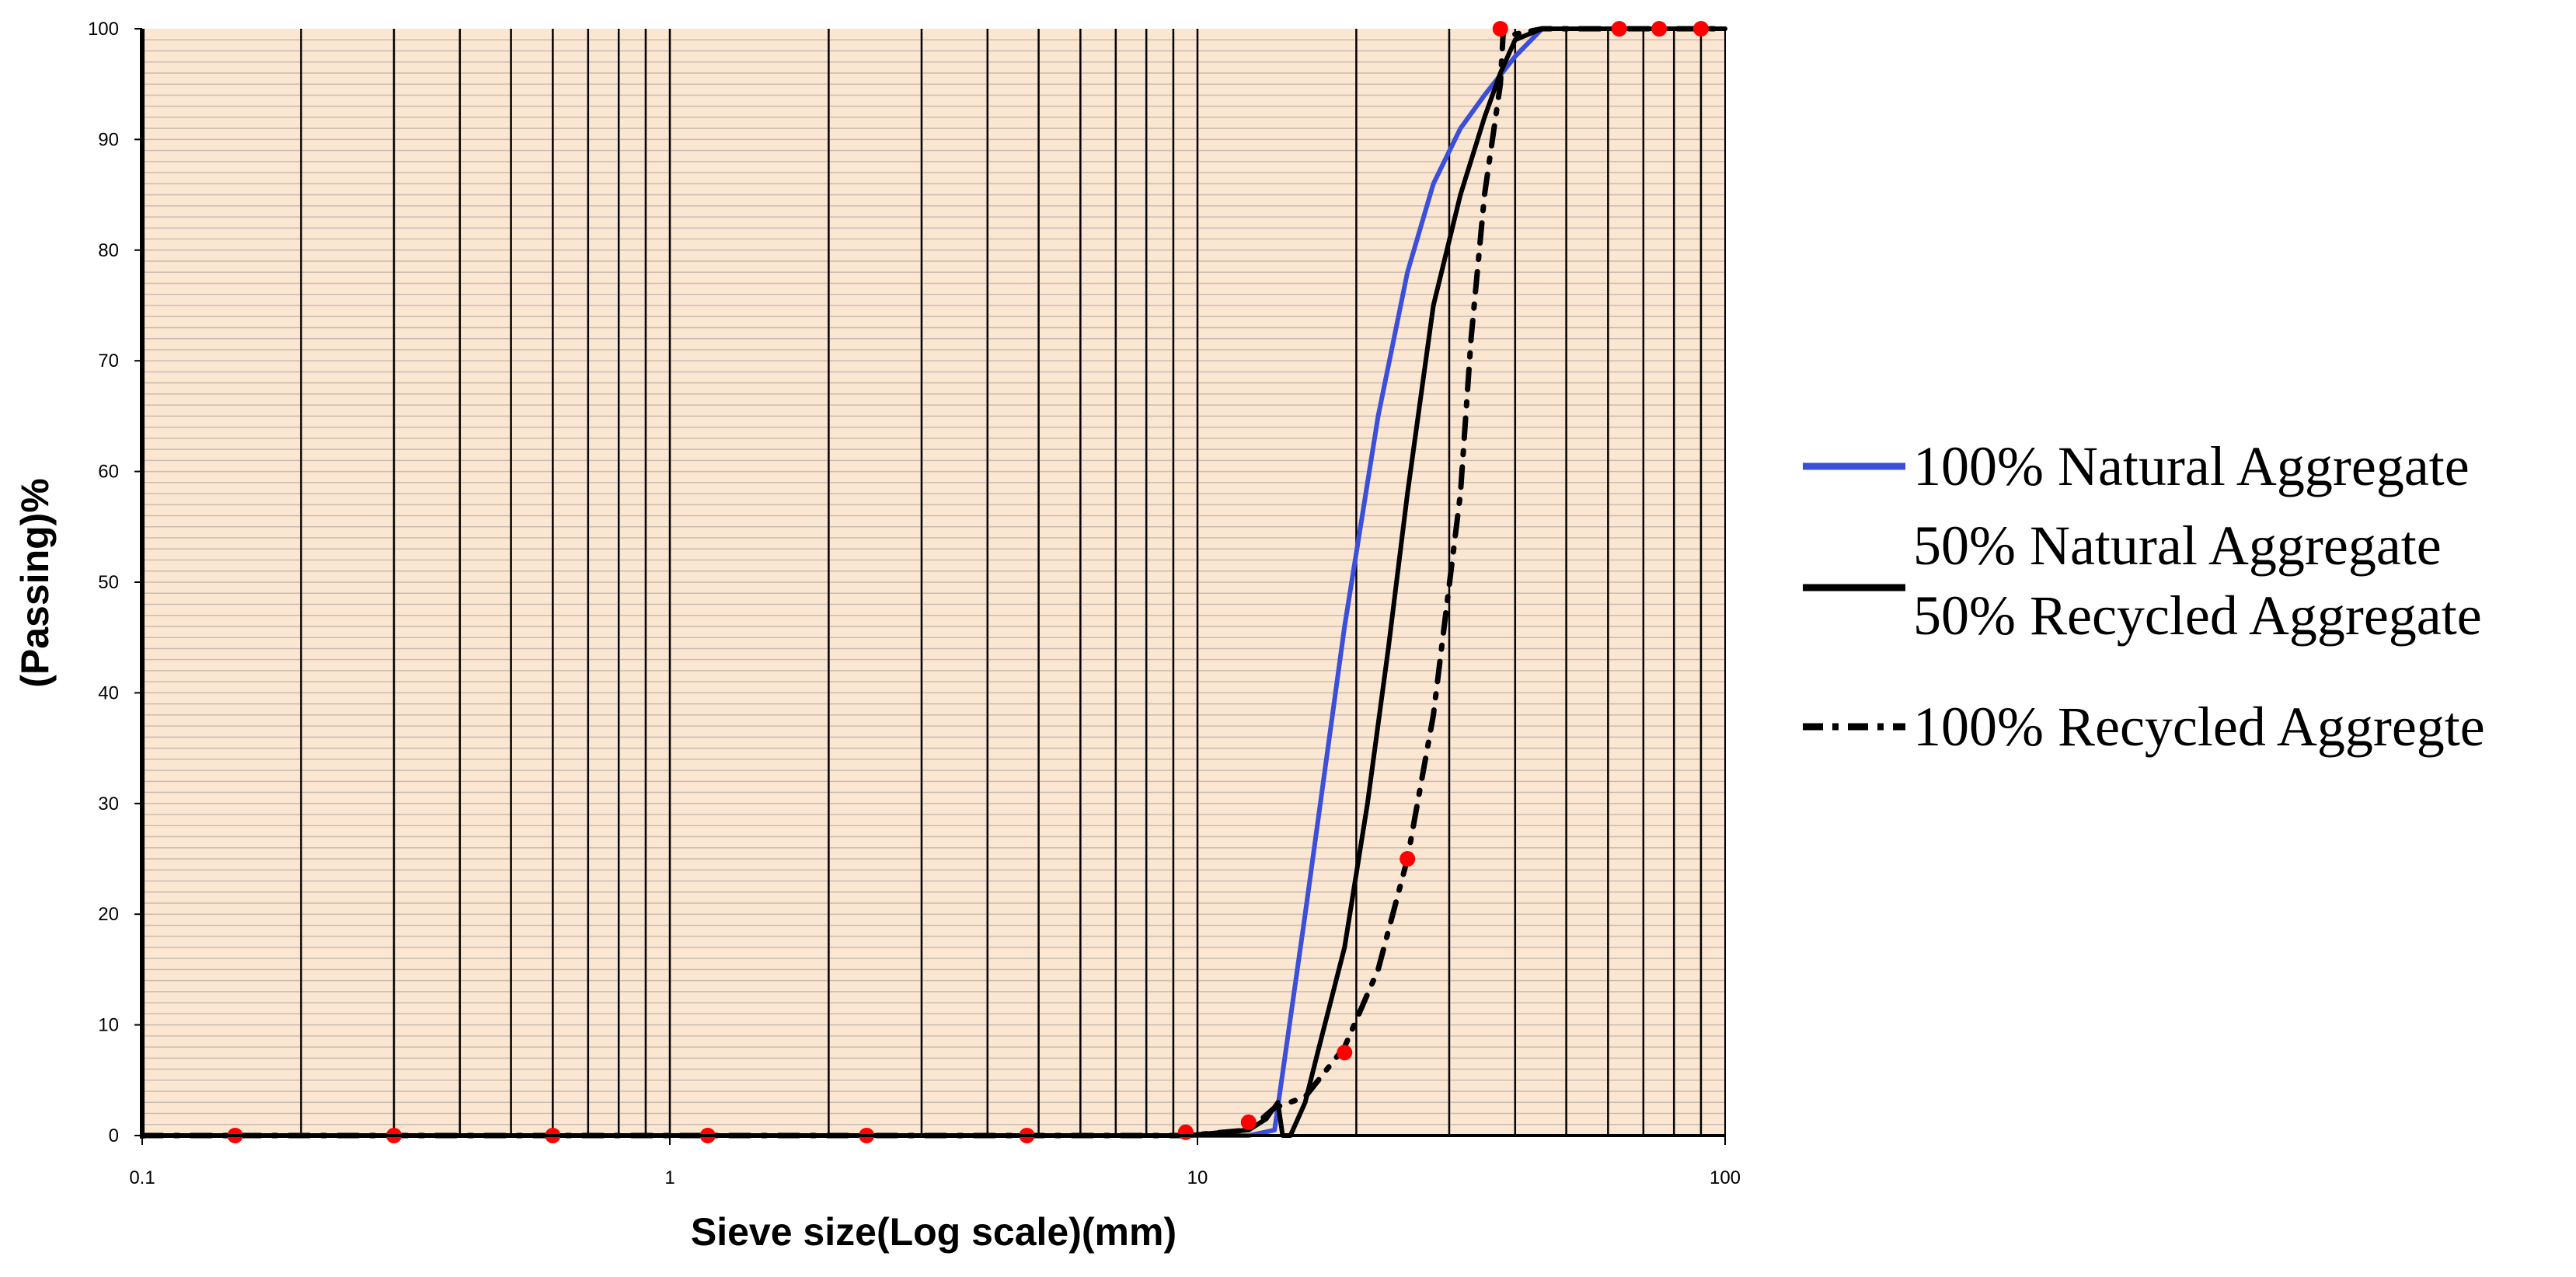 The width and height of the screenshot is (2576, 1277). What do you see at coordinates (108, 1025) in the screenshot?
I see `y-tick-label: 10` at bounding box center [108, 1025].